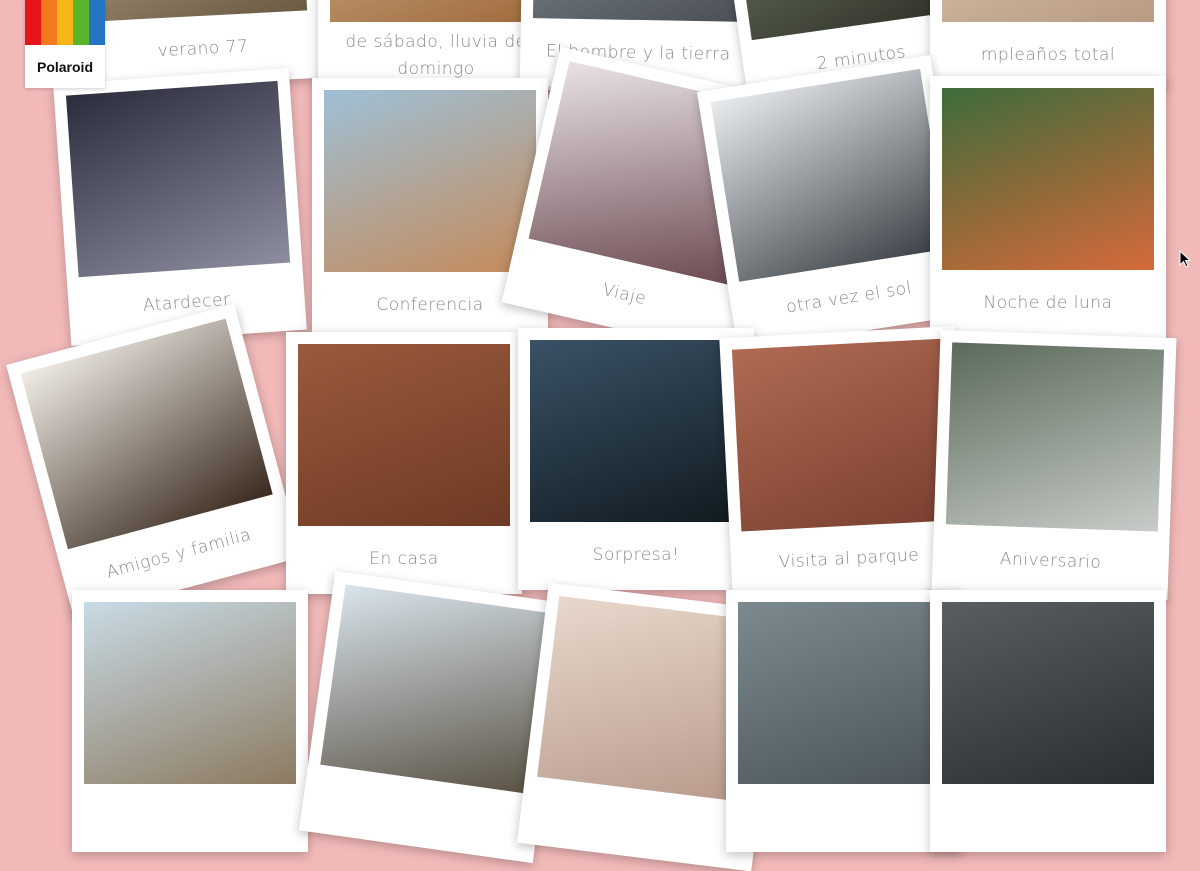 The width and height of the screenshot is (1200, 871). What do you see at coordinates (1048, 303) in the screenshot?
I see `caption: Noche de luna` at bounding box center [1048, 303].